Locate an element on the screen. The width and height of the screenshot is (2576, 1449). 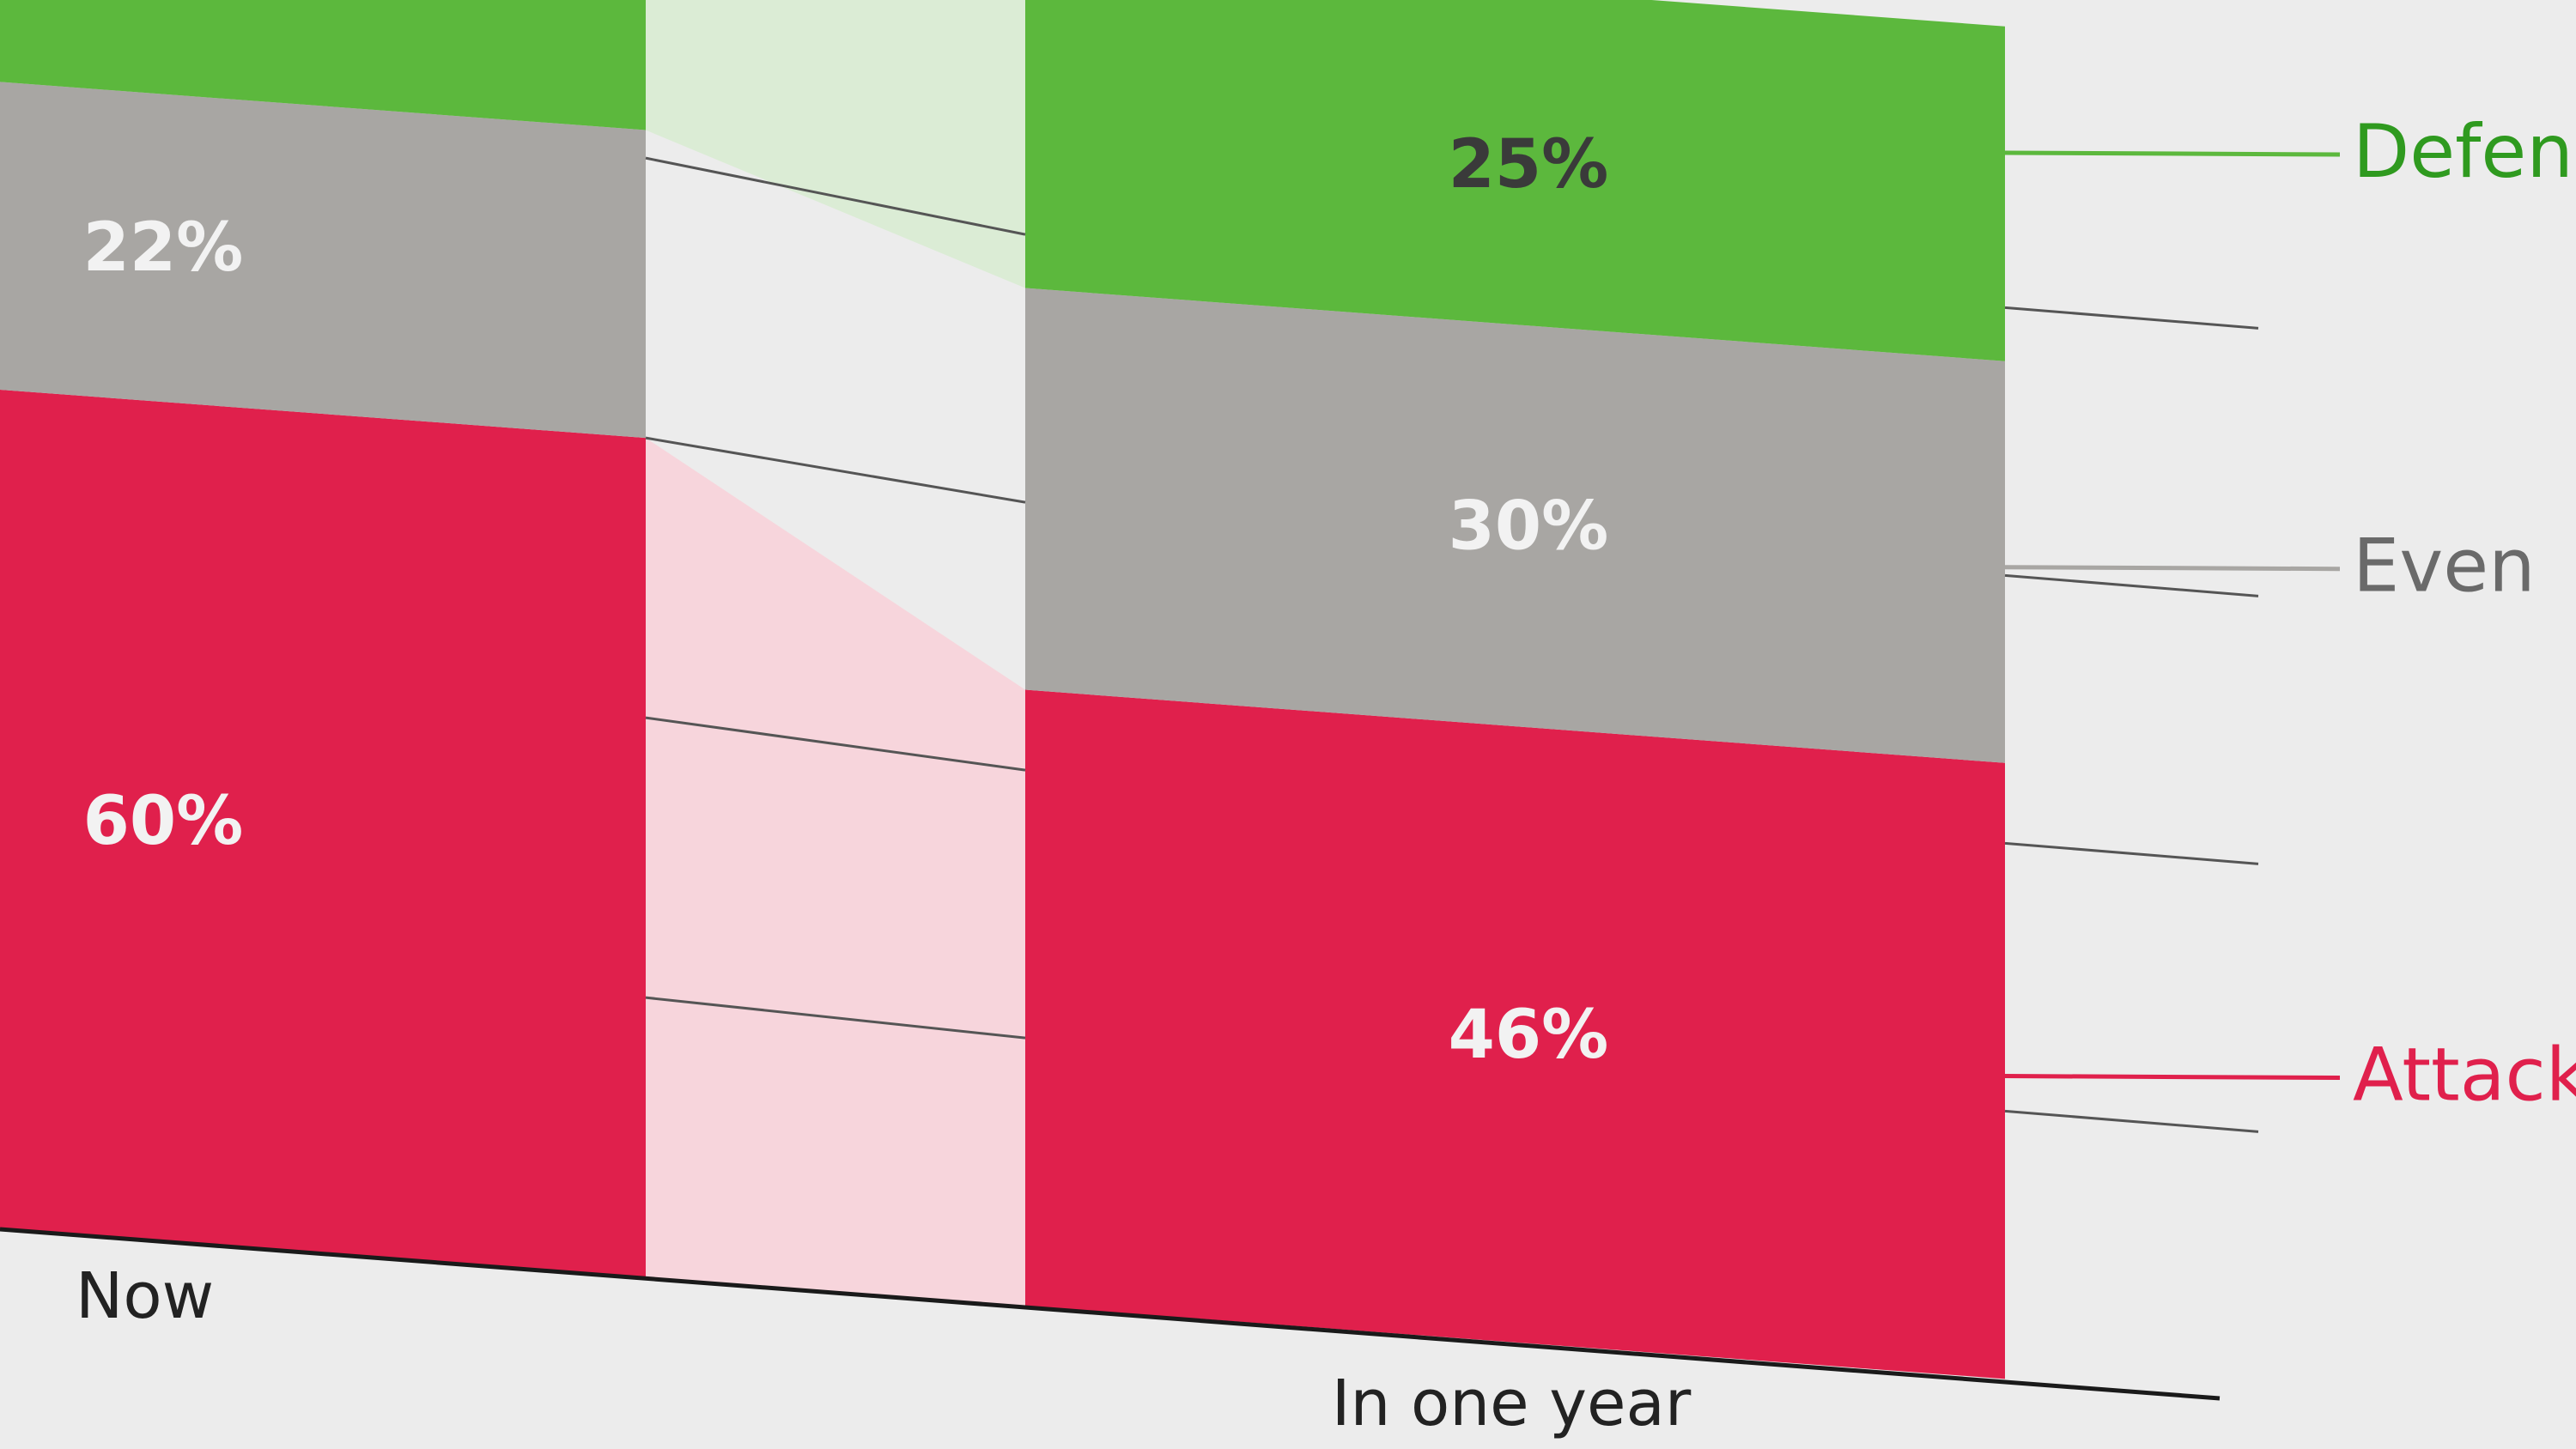
legend-leader-even is located at coordinates (2172, 568).